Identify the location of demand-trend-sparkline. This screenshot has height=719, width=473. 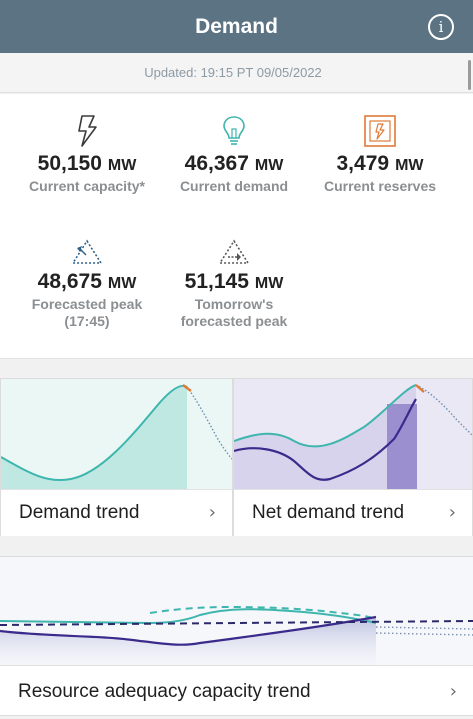
(116, 434).